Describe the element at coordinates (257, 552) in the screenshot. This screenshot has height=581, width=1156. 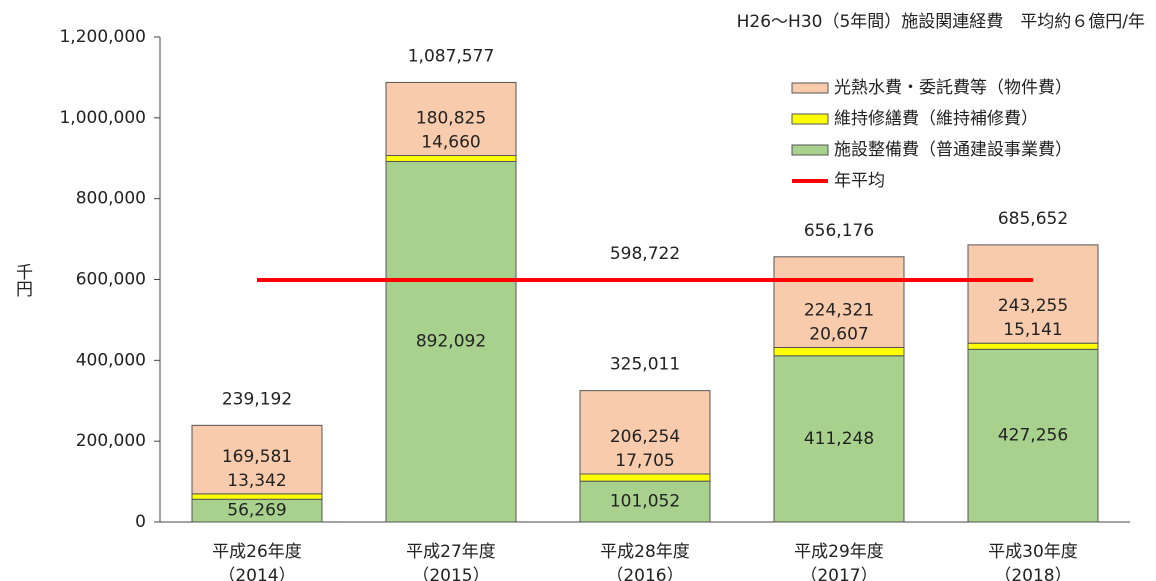
I see `x-tick-label: 平成26年度` at that location.